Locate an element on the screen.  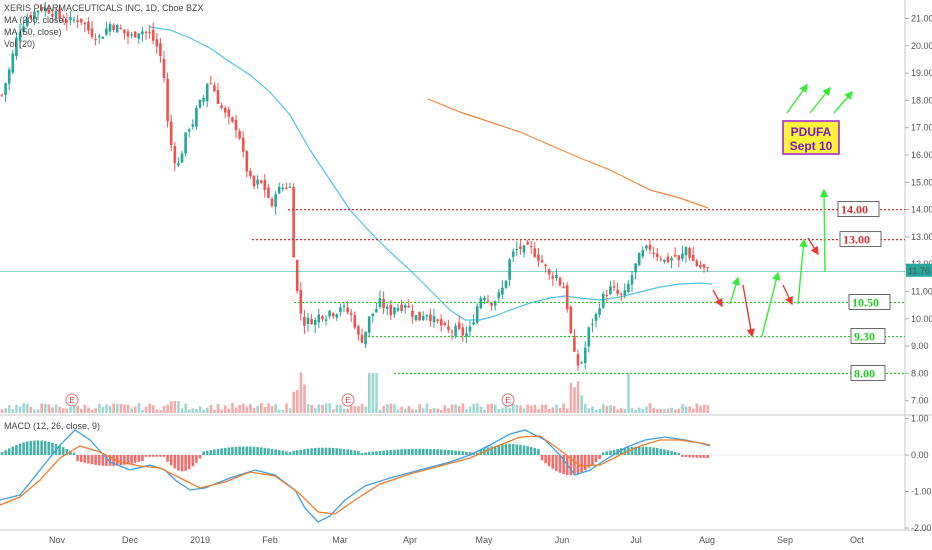
legend-ma200: MA (200, close) is located at coordinates (35, 20).